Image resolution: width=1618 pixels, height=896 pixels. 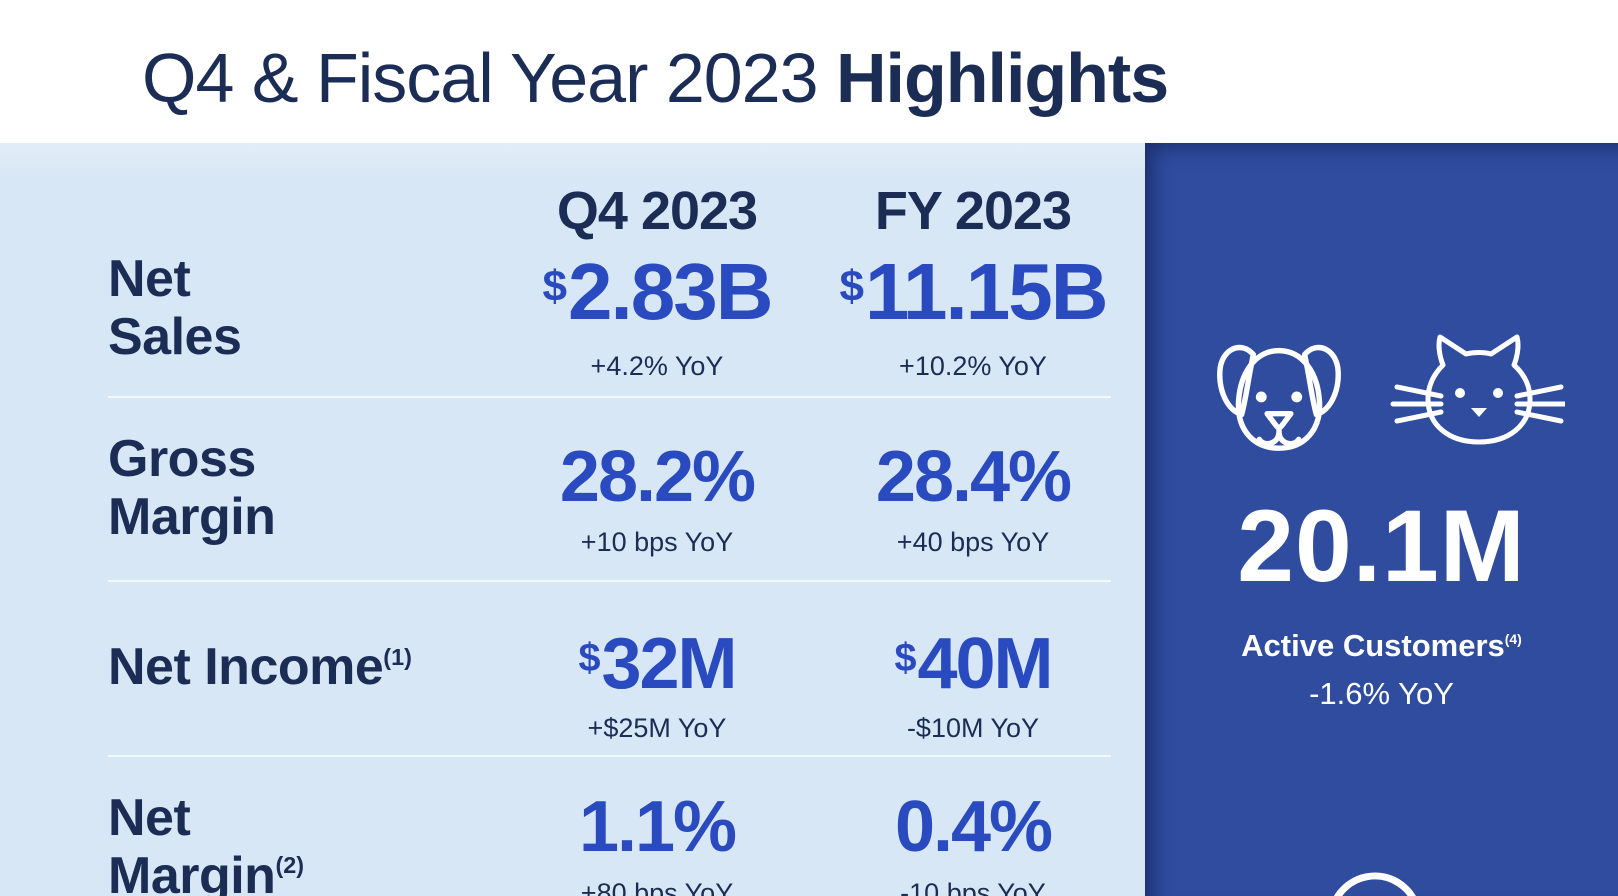 I want to click on footnote-marker: (4), so click(x=1513, y=639).